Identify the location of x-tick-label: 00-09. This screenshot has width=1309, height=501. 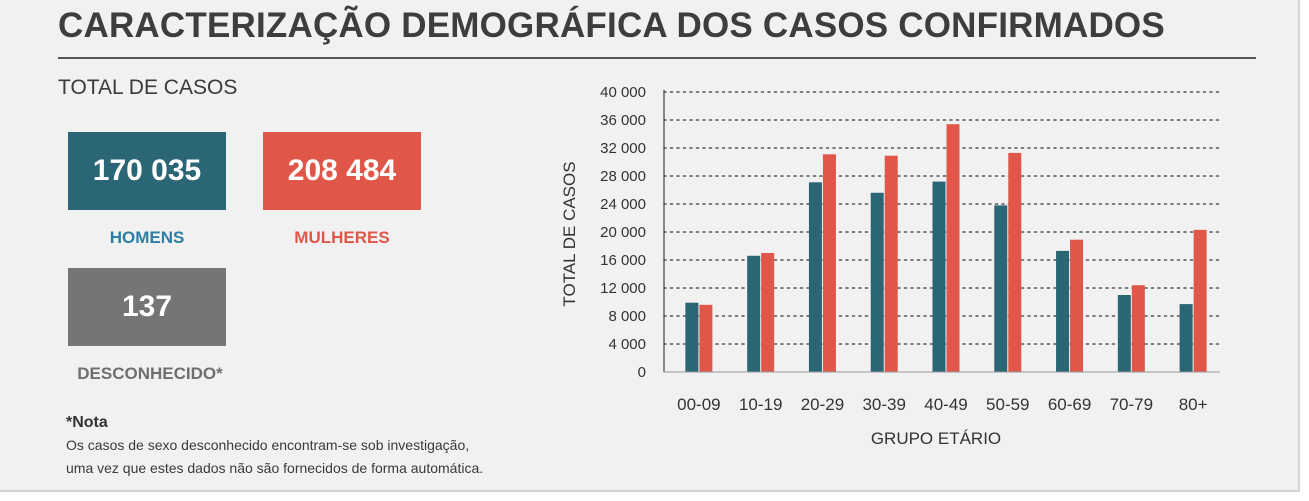
(698, 404).